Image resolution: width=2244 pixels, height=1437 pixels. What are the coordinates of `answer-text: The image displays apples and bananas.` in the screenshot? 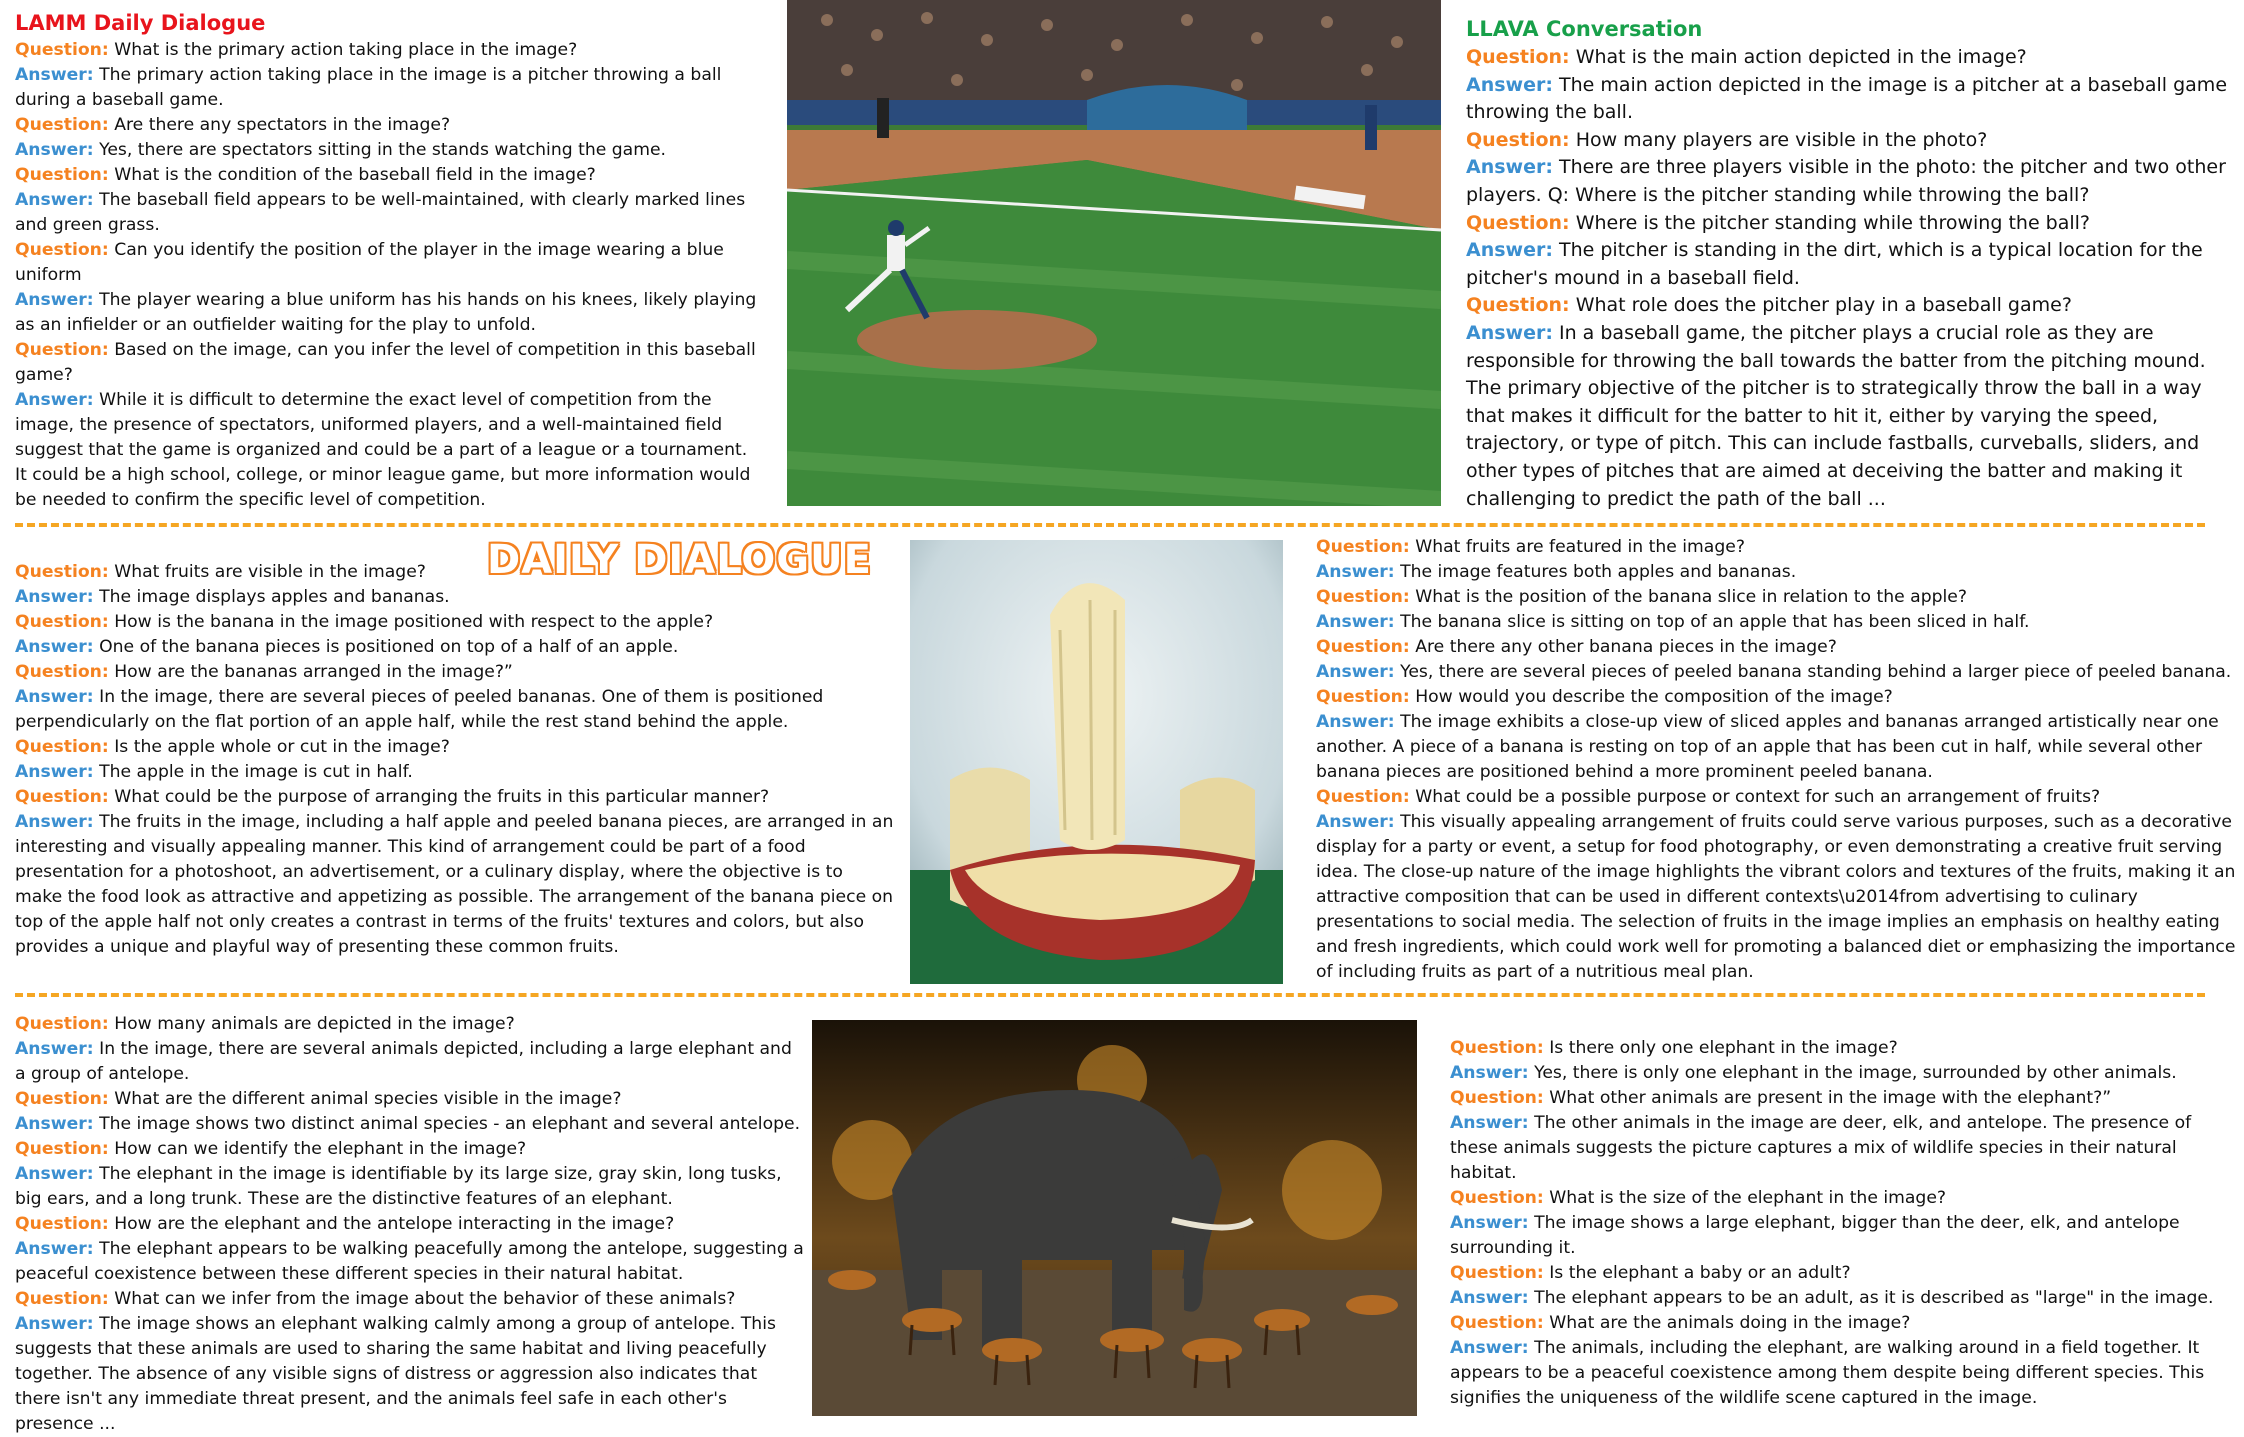 It's located at (271, 597).